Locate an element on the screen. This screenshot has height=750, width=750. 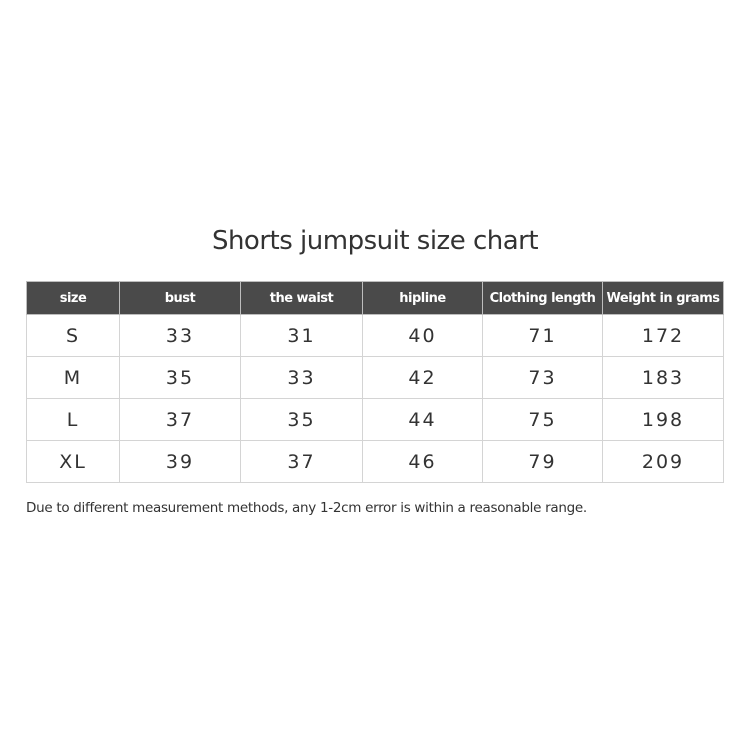
table-cell: 198 is located at coordinates (663, 419).